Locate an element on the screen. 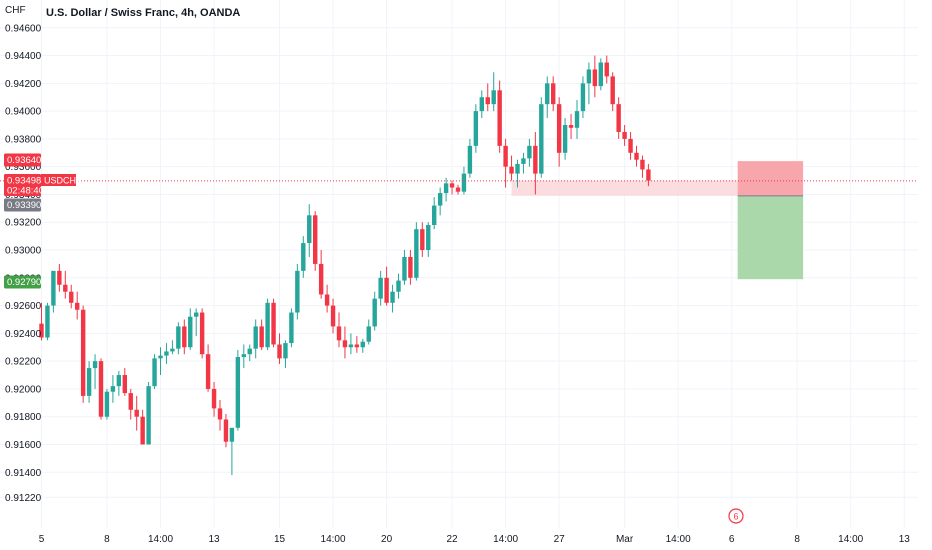 This screenshot has width=932, height=550. price-tick-label: 0.94400 is located at coordinates (23, 56).